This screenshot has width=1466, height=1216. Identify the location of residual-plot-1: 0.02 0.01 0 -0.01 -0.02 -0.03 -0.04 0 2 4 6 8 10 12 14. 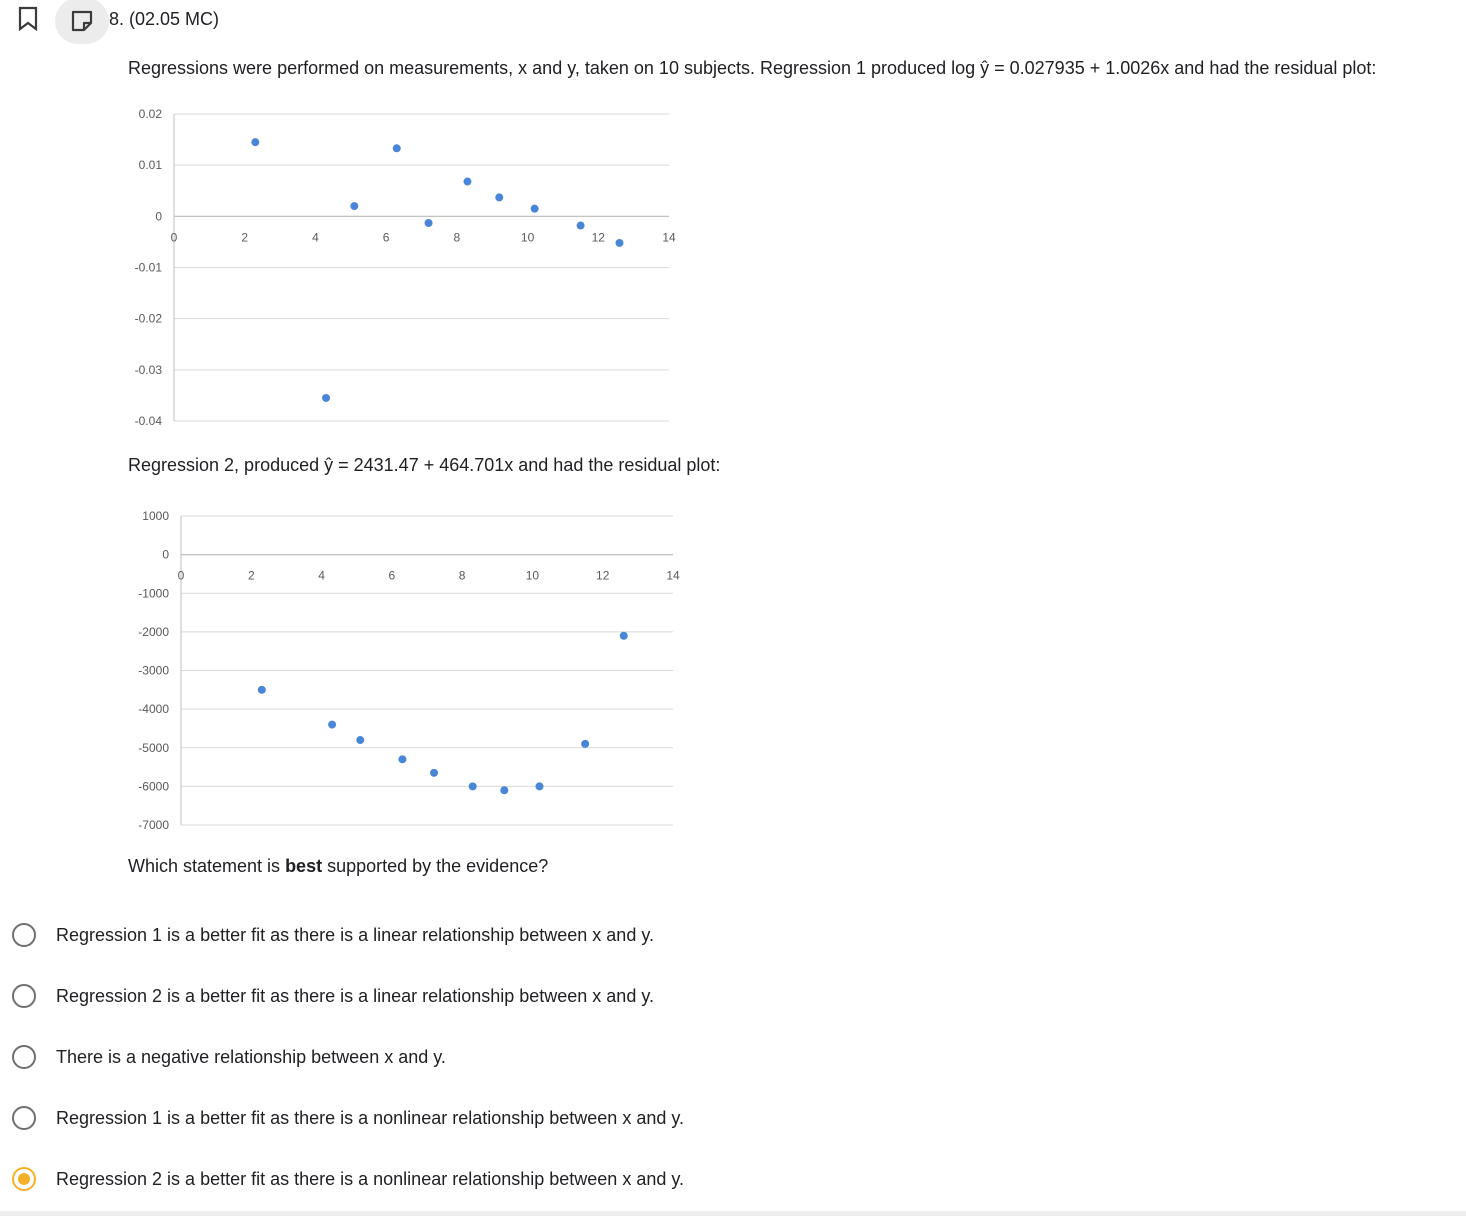
(405, 267).